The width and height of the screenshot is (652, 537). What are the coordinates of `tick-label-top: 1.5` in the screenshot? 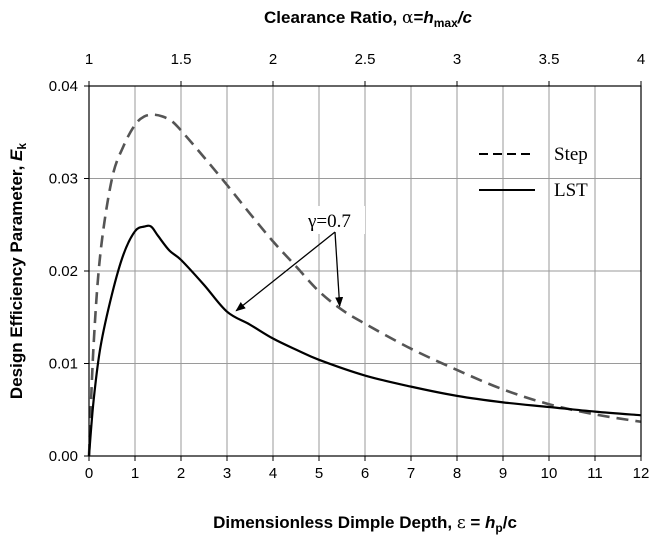 It's located at (181, 59).